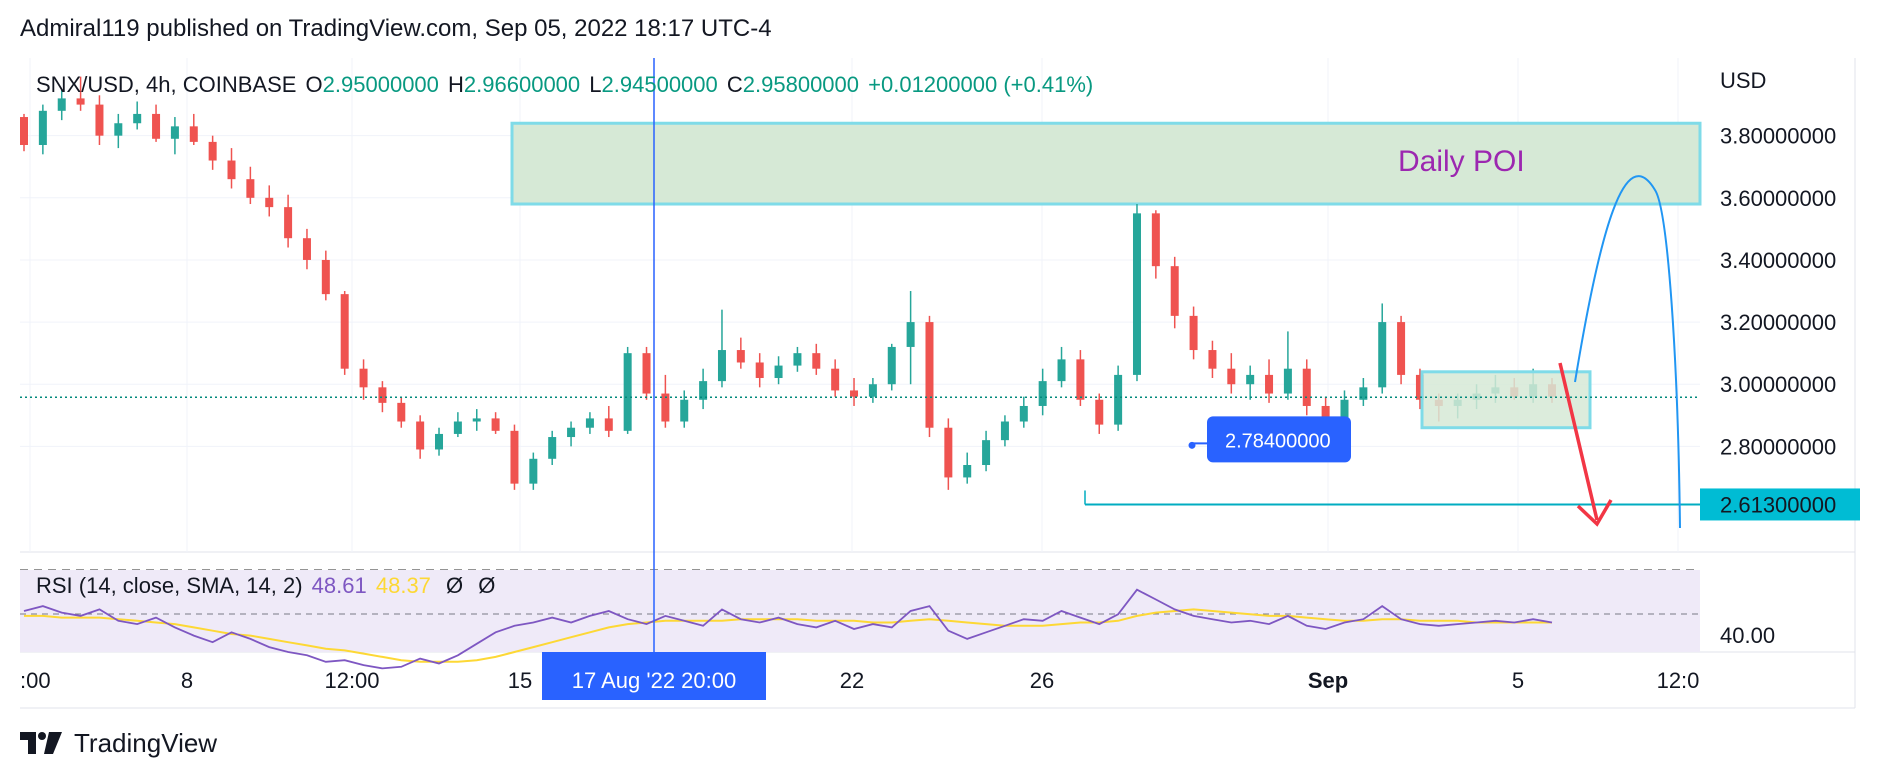  I want to click on x-axis-tick-label: 12:00, so click(351, 680).